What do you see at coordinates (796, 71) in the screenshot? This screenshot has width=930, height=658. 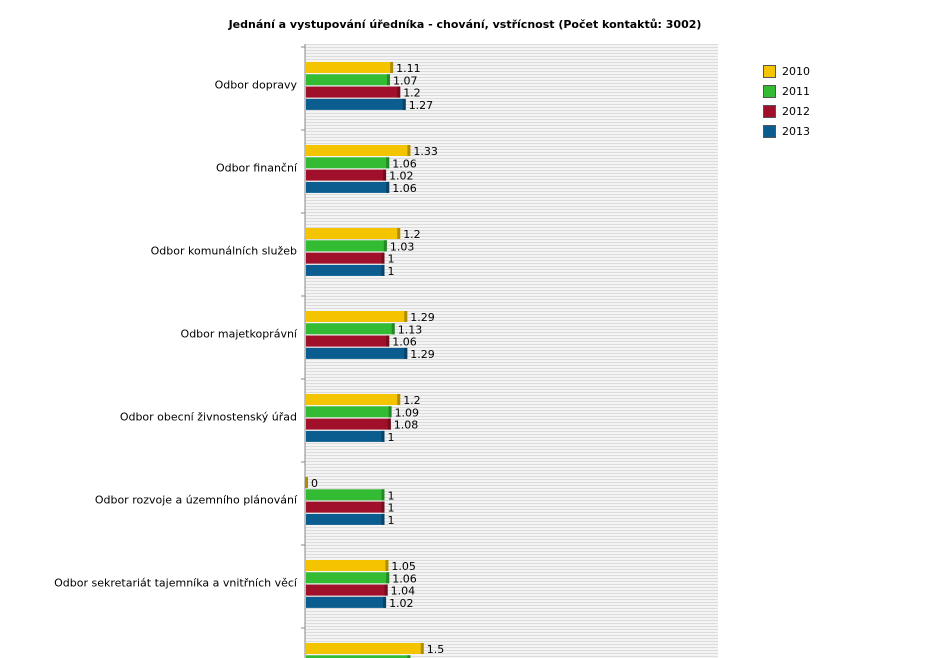 I see `legend-label: 2010` at bounding box center [796, 71].